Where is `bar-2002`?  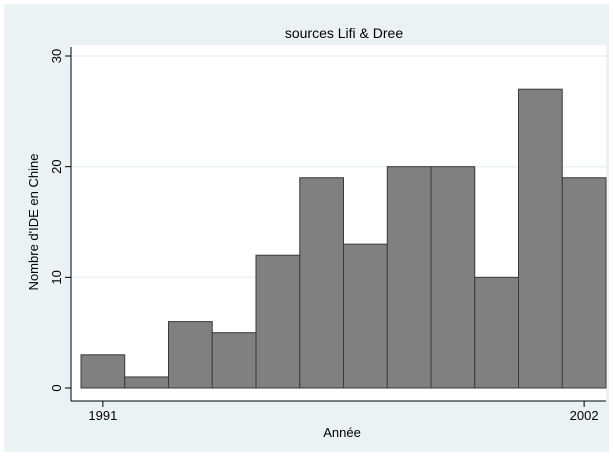 bar-2002 is located at coordinates (584, 283).